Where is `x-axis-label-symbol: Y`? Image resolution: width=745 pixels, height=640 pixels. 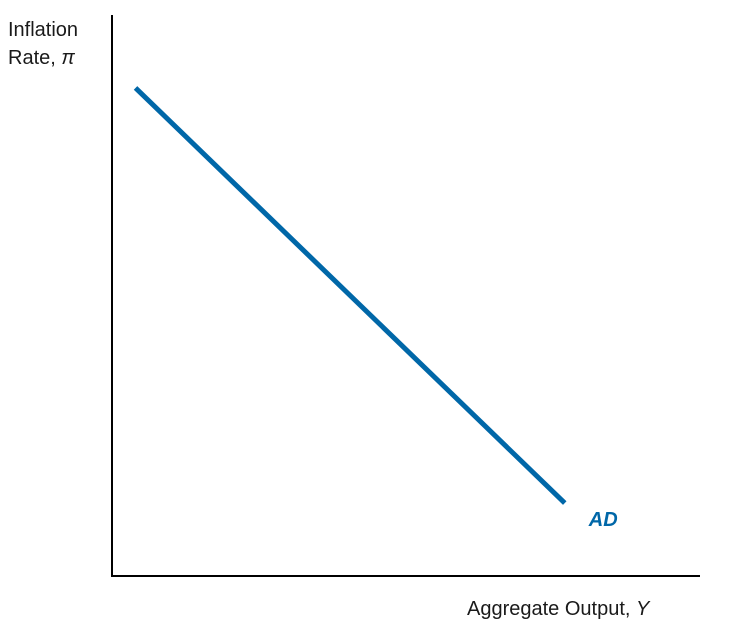 x-axis-label-symbol: Y is located at coordinates (643, 609).